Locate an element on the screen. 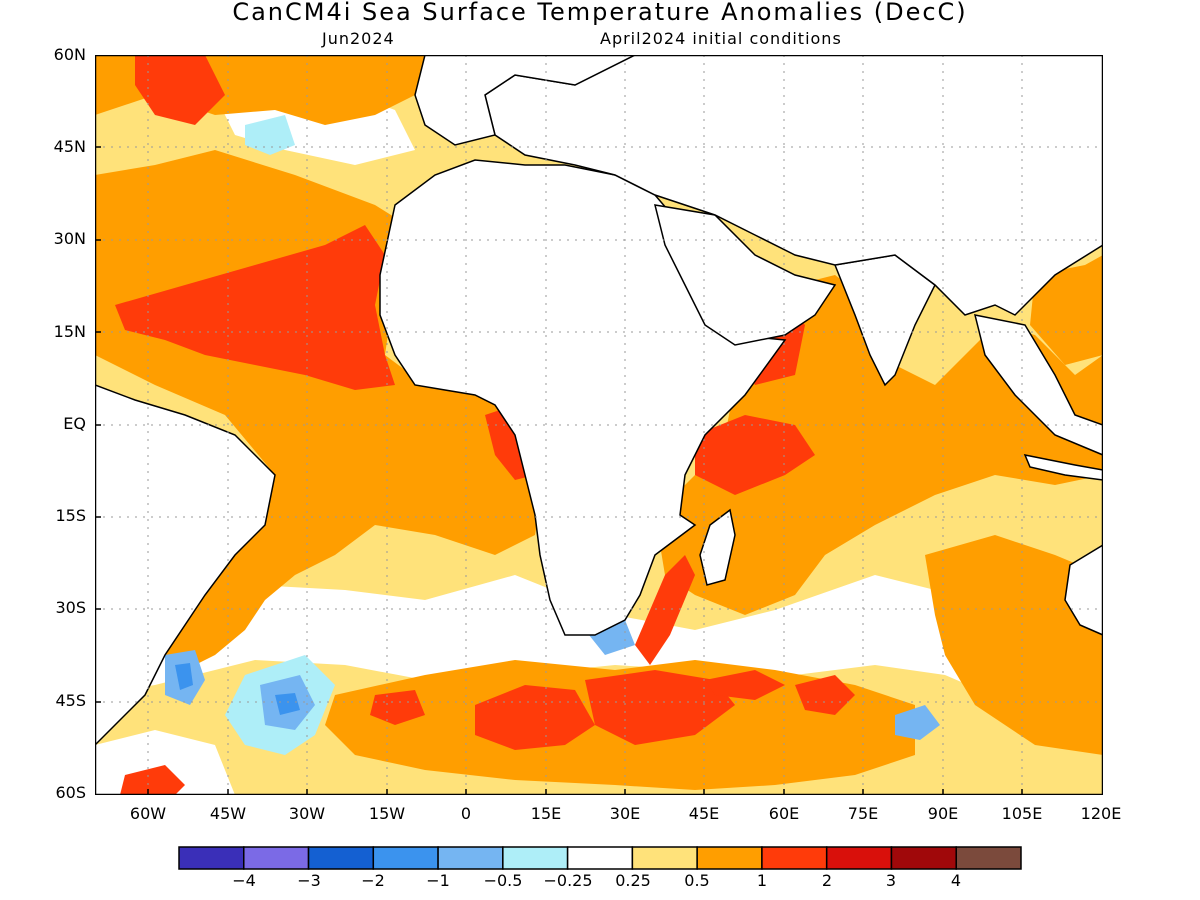 The width and height of the screenshot is (1200, 900). lat-label-30n: 30N is located at coordinates (69, 238).